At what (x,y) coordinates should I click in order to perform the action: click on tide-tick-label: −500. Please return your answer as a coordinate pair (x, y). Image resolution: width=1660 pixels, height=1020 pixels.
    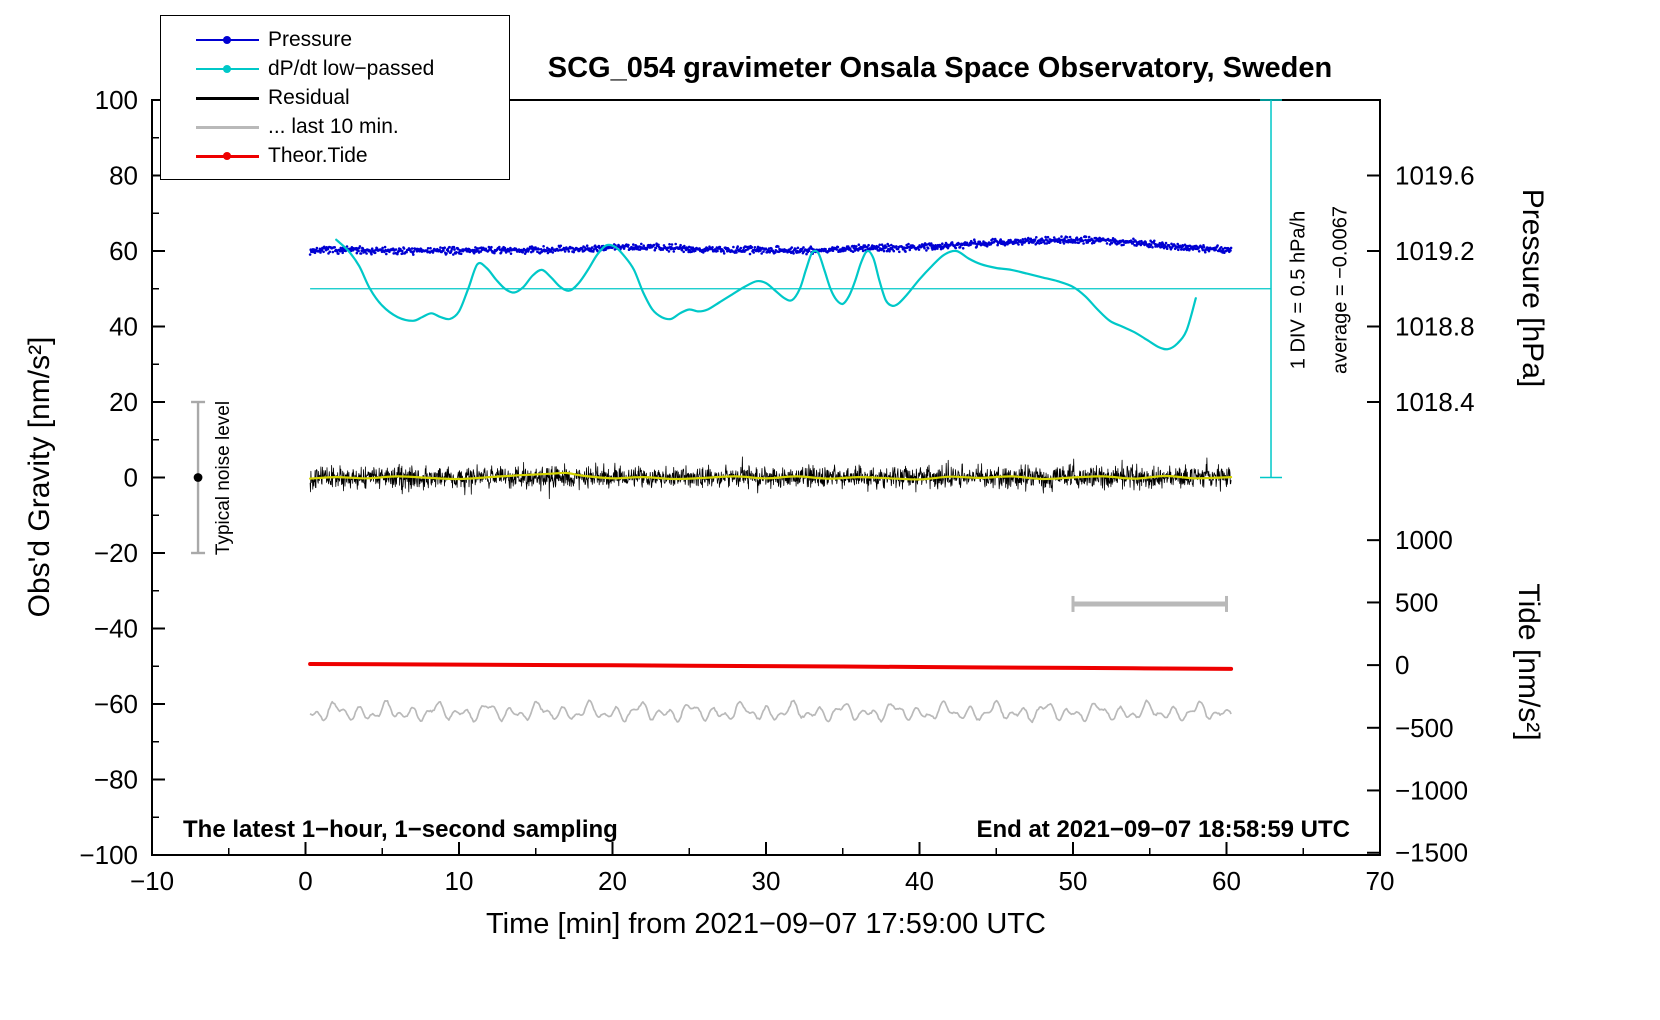
    Looking at the image, I should click on (1424, 728).